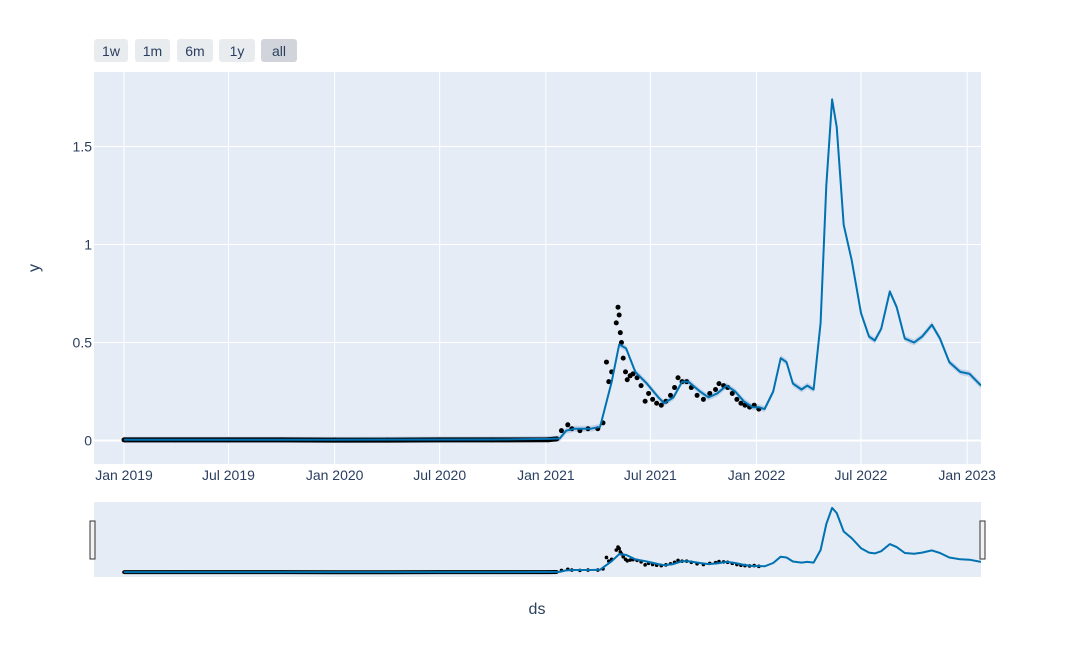  Describe the element at coordinates (92, 540) in the screenshot. I see `range-slider-left-handle` at that location.